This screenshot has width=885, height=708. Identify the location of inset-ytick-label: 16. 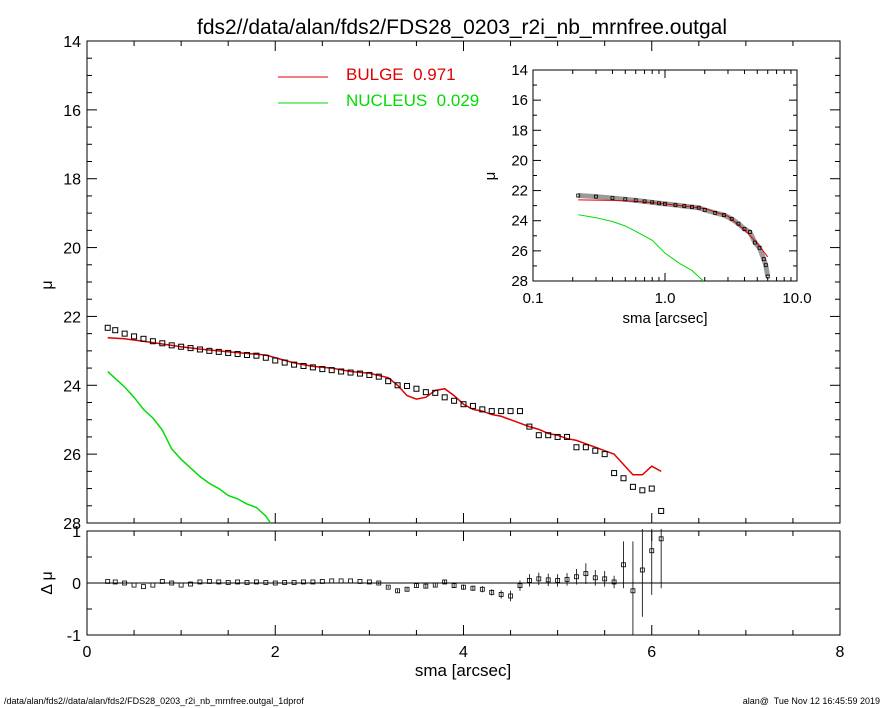
(519, 100).